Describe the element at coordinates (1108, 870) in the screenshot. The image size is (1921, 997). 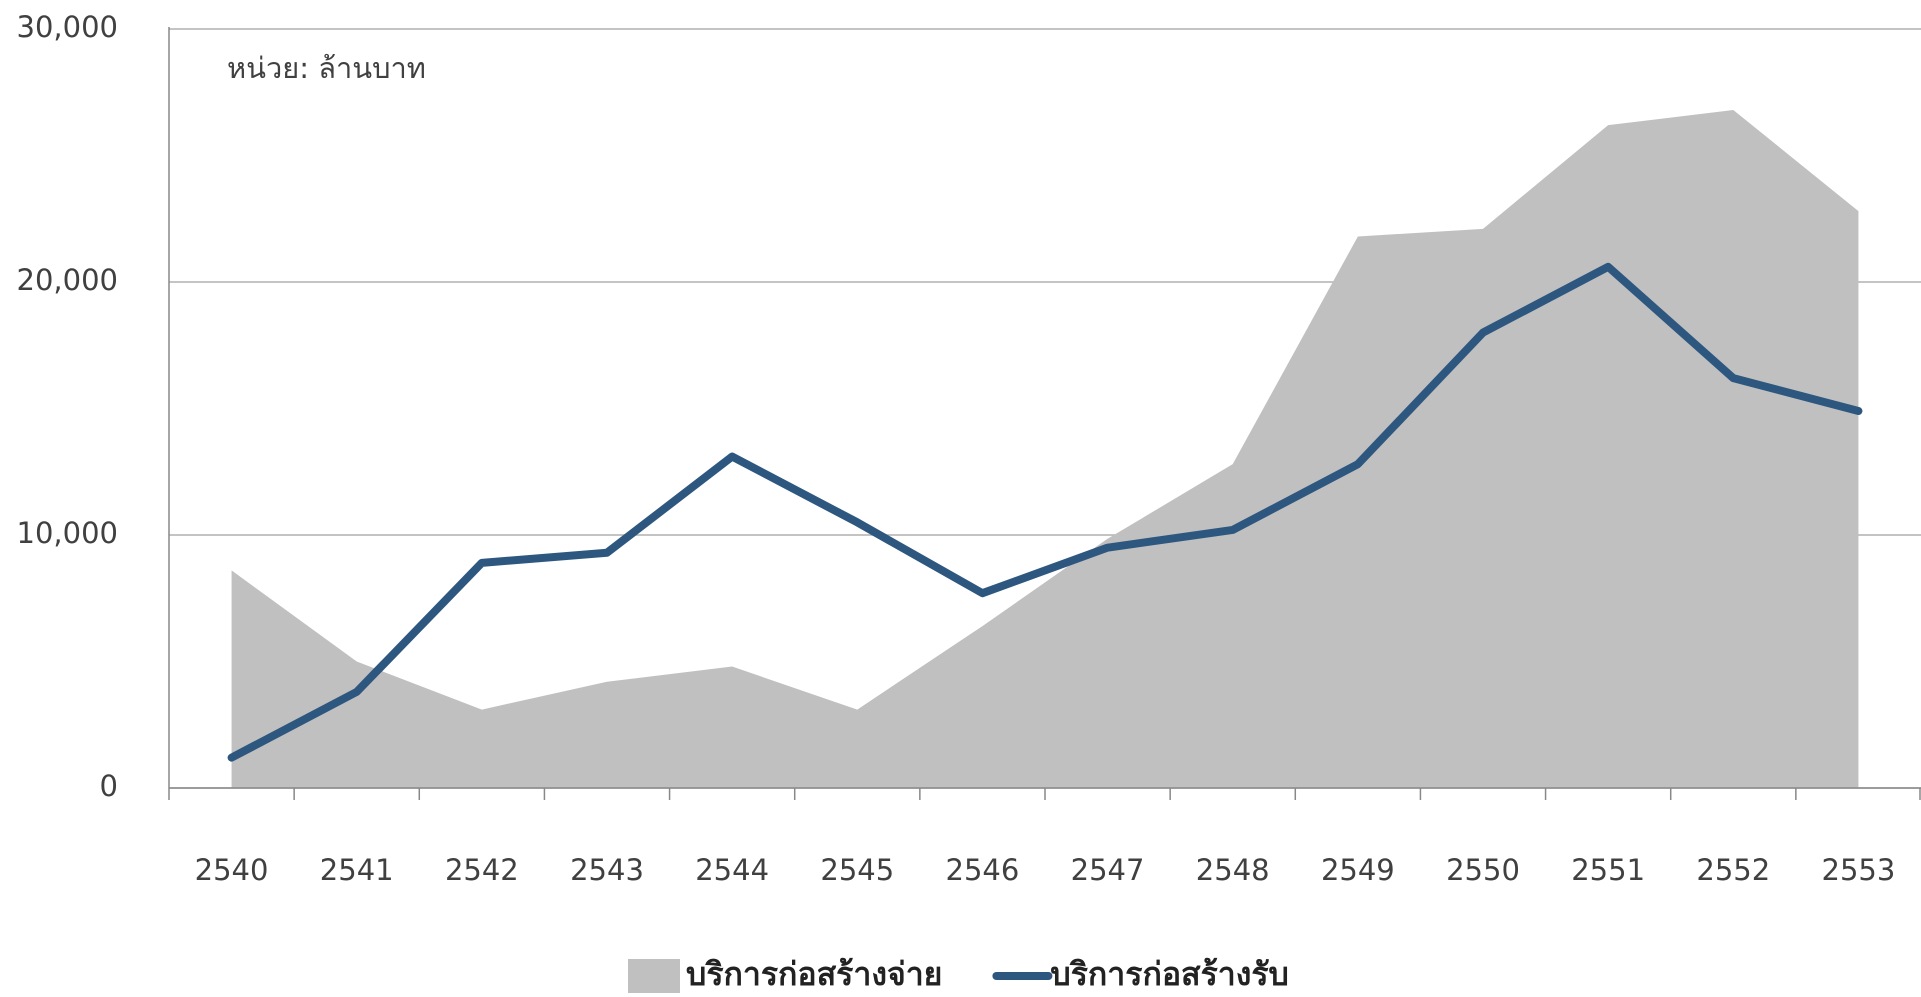
I see `x-tick-label: 2547` at that location.